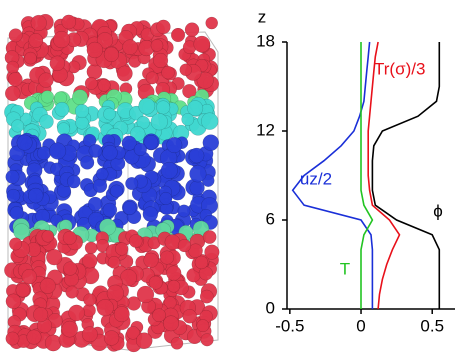 This screenshot has height=363, width=458. What do you see at coordinates (432, 325) in the screenshot?
I see `x-tick-label: 0.5` at bounding box center [432, 325].